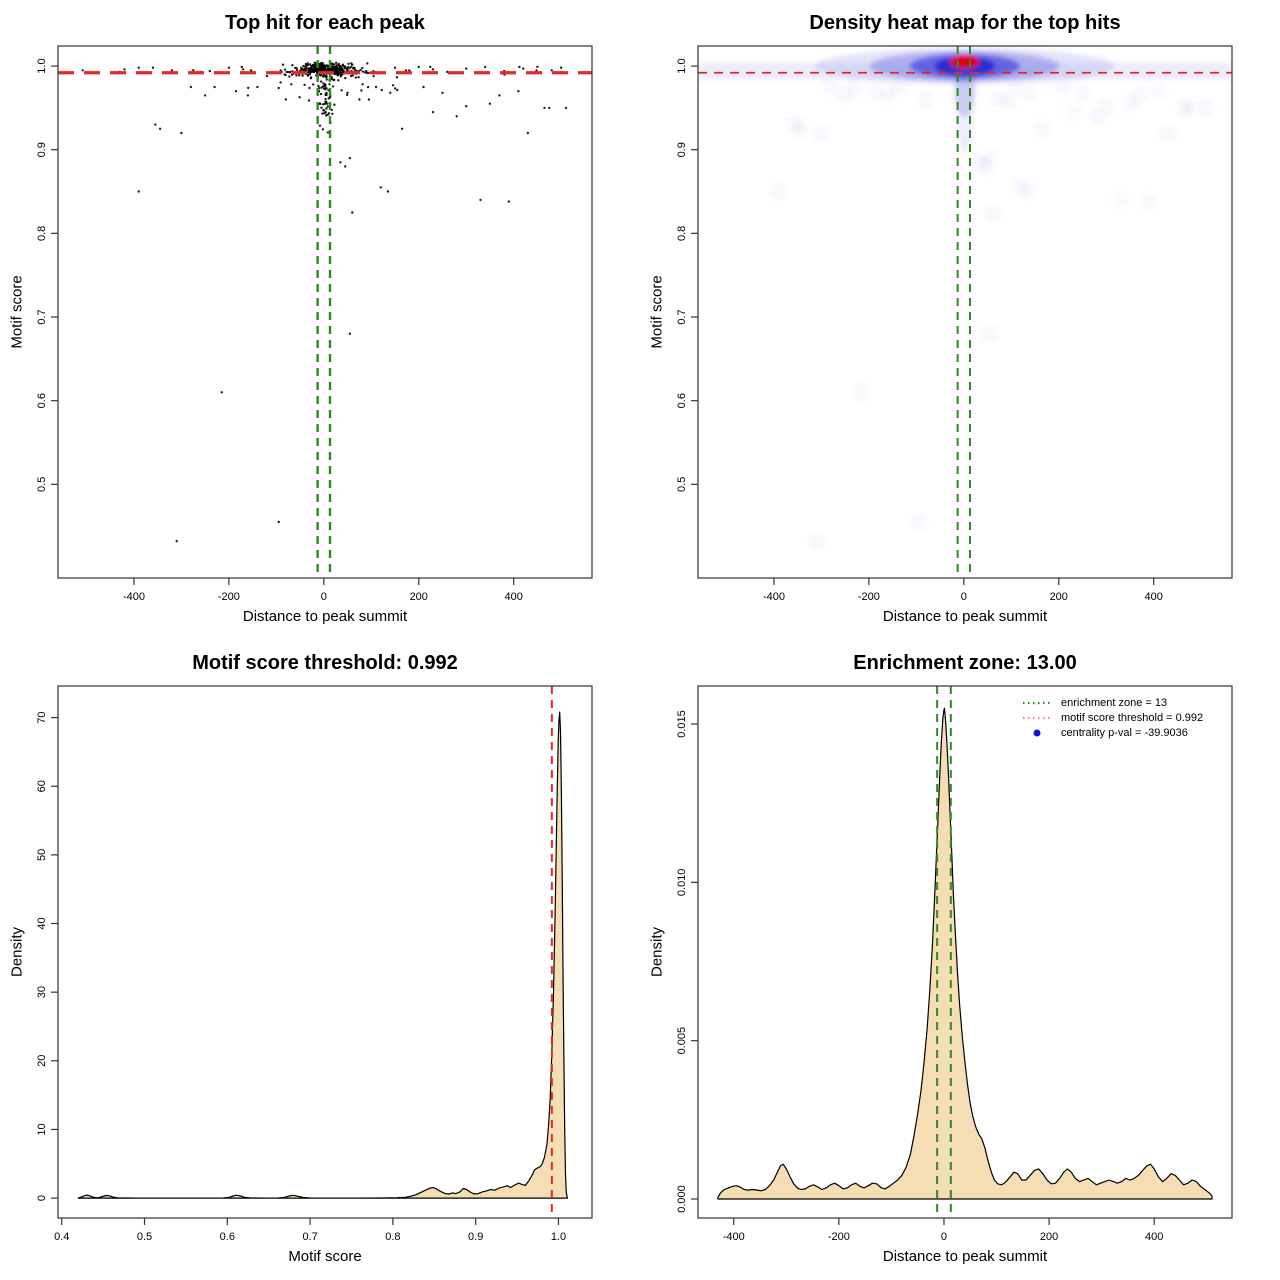 Image resolution: width=1280 pixels, height=1280 pixels. I want to click on y-tick-label: 40, so click(42, 923).